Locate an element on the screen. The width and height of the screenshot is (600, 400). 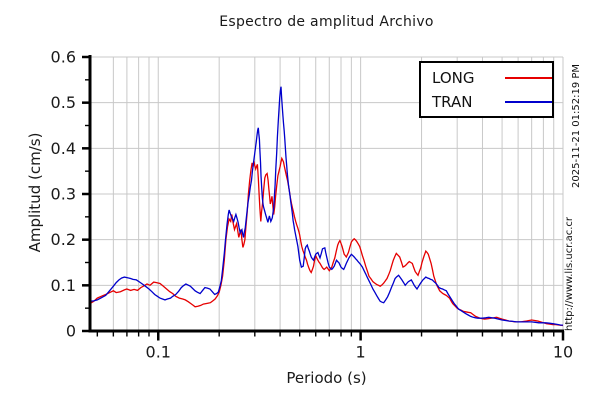
legend-entry-long: LONG is located at coordinates (492, 78).